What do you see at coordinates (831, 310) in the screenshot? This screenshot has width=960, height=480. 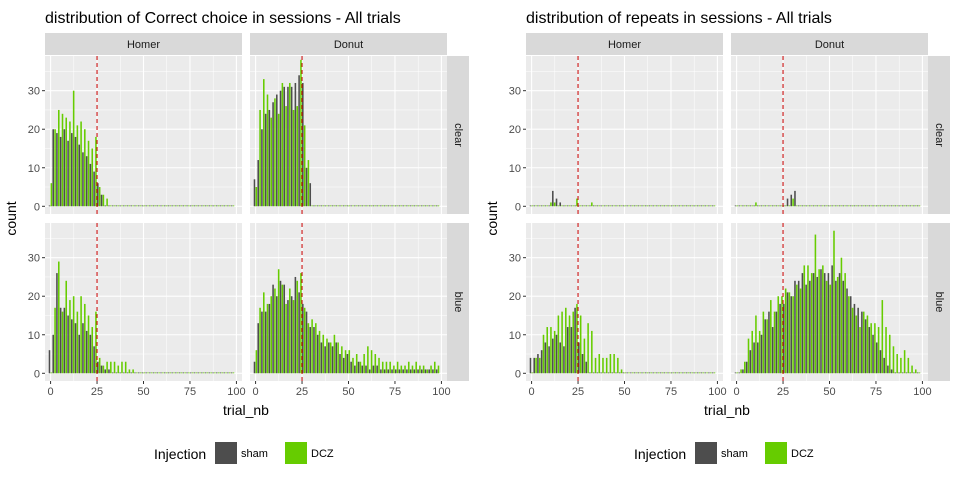 I see `panel-donut-blue: 0 25 50 75 100` at bounding box center [831, 310].